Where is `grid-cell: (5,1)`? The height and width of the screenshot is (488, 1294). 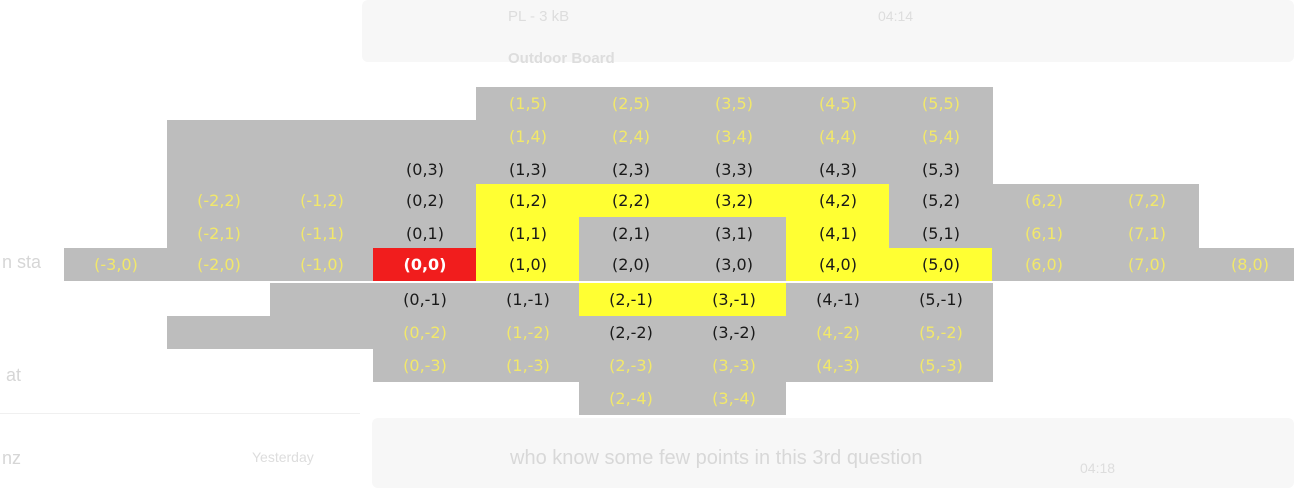
grid-cell: (5,1) is located at coordinates (941, 233).